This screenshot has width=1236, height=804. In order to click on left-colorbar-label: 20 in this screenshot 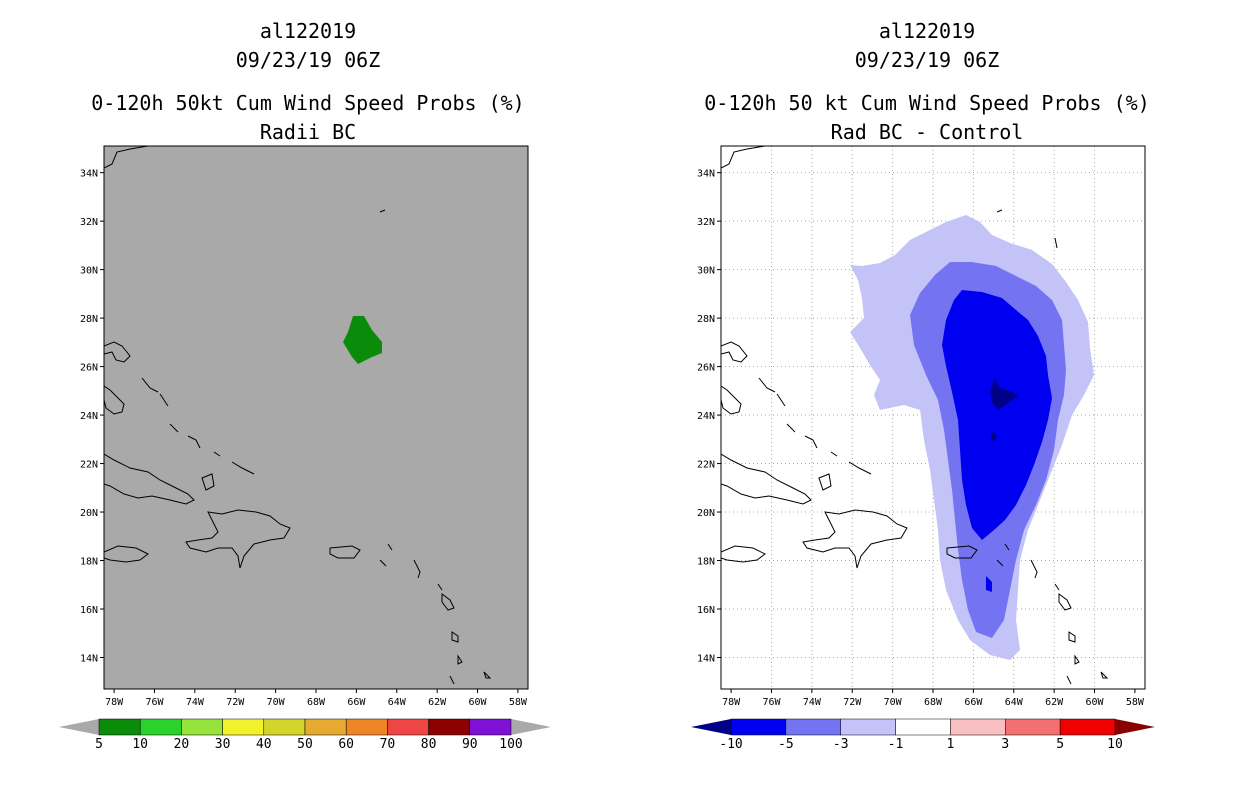, I will do `click(182, 744)`.